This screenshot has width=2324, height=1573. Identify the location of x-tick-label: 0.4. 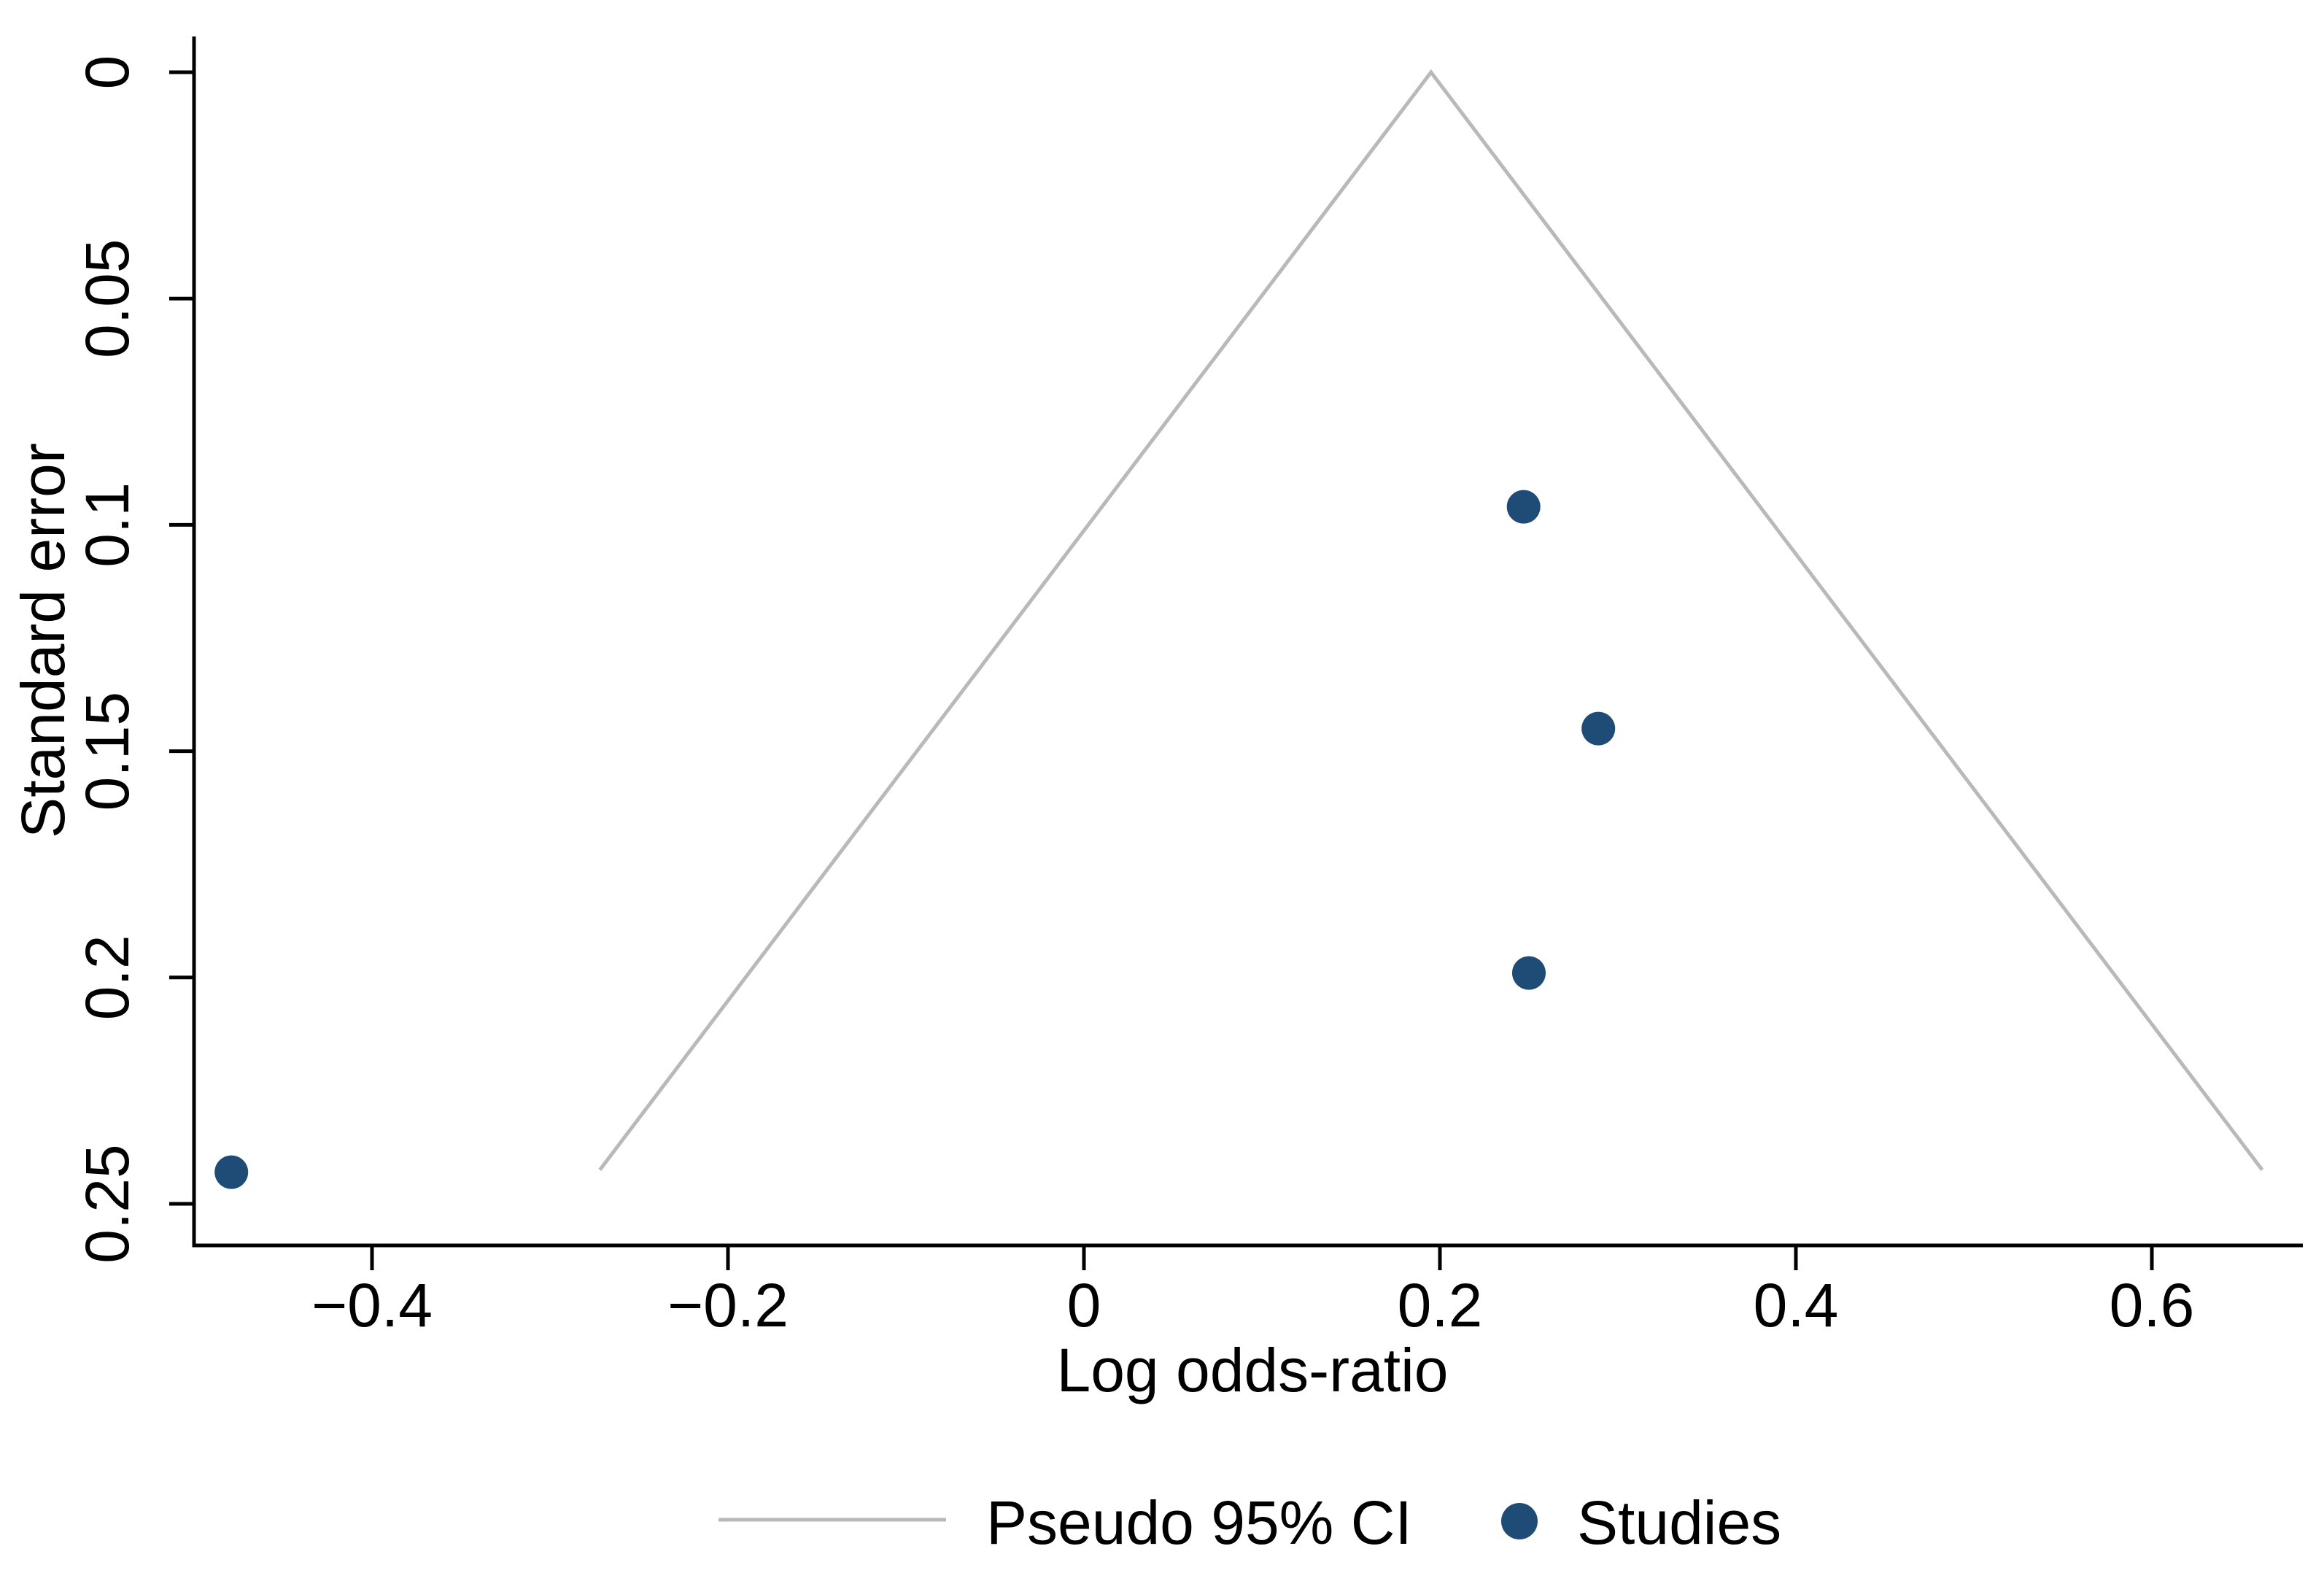
(1796, 1305).